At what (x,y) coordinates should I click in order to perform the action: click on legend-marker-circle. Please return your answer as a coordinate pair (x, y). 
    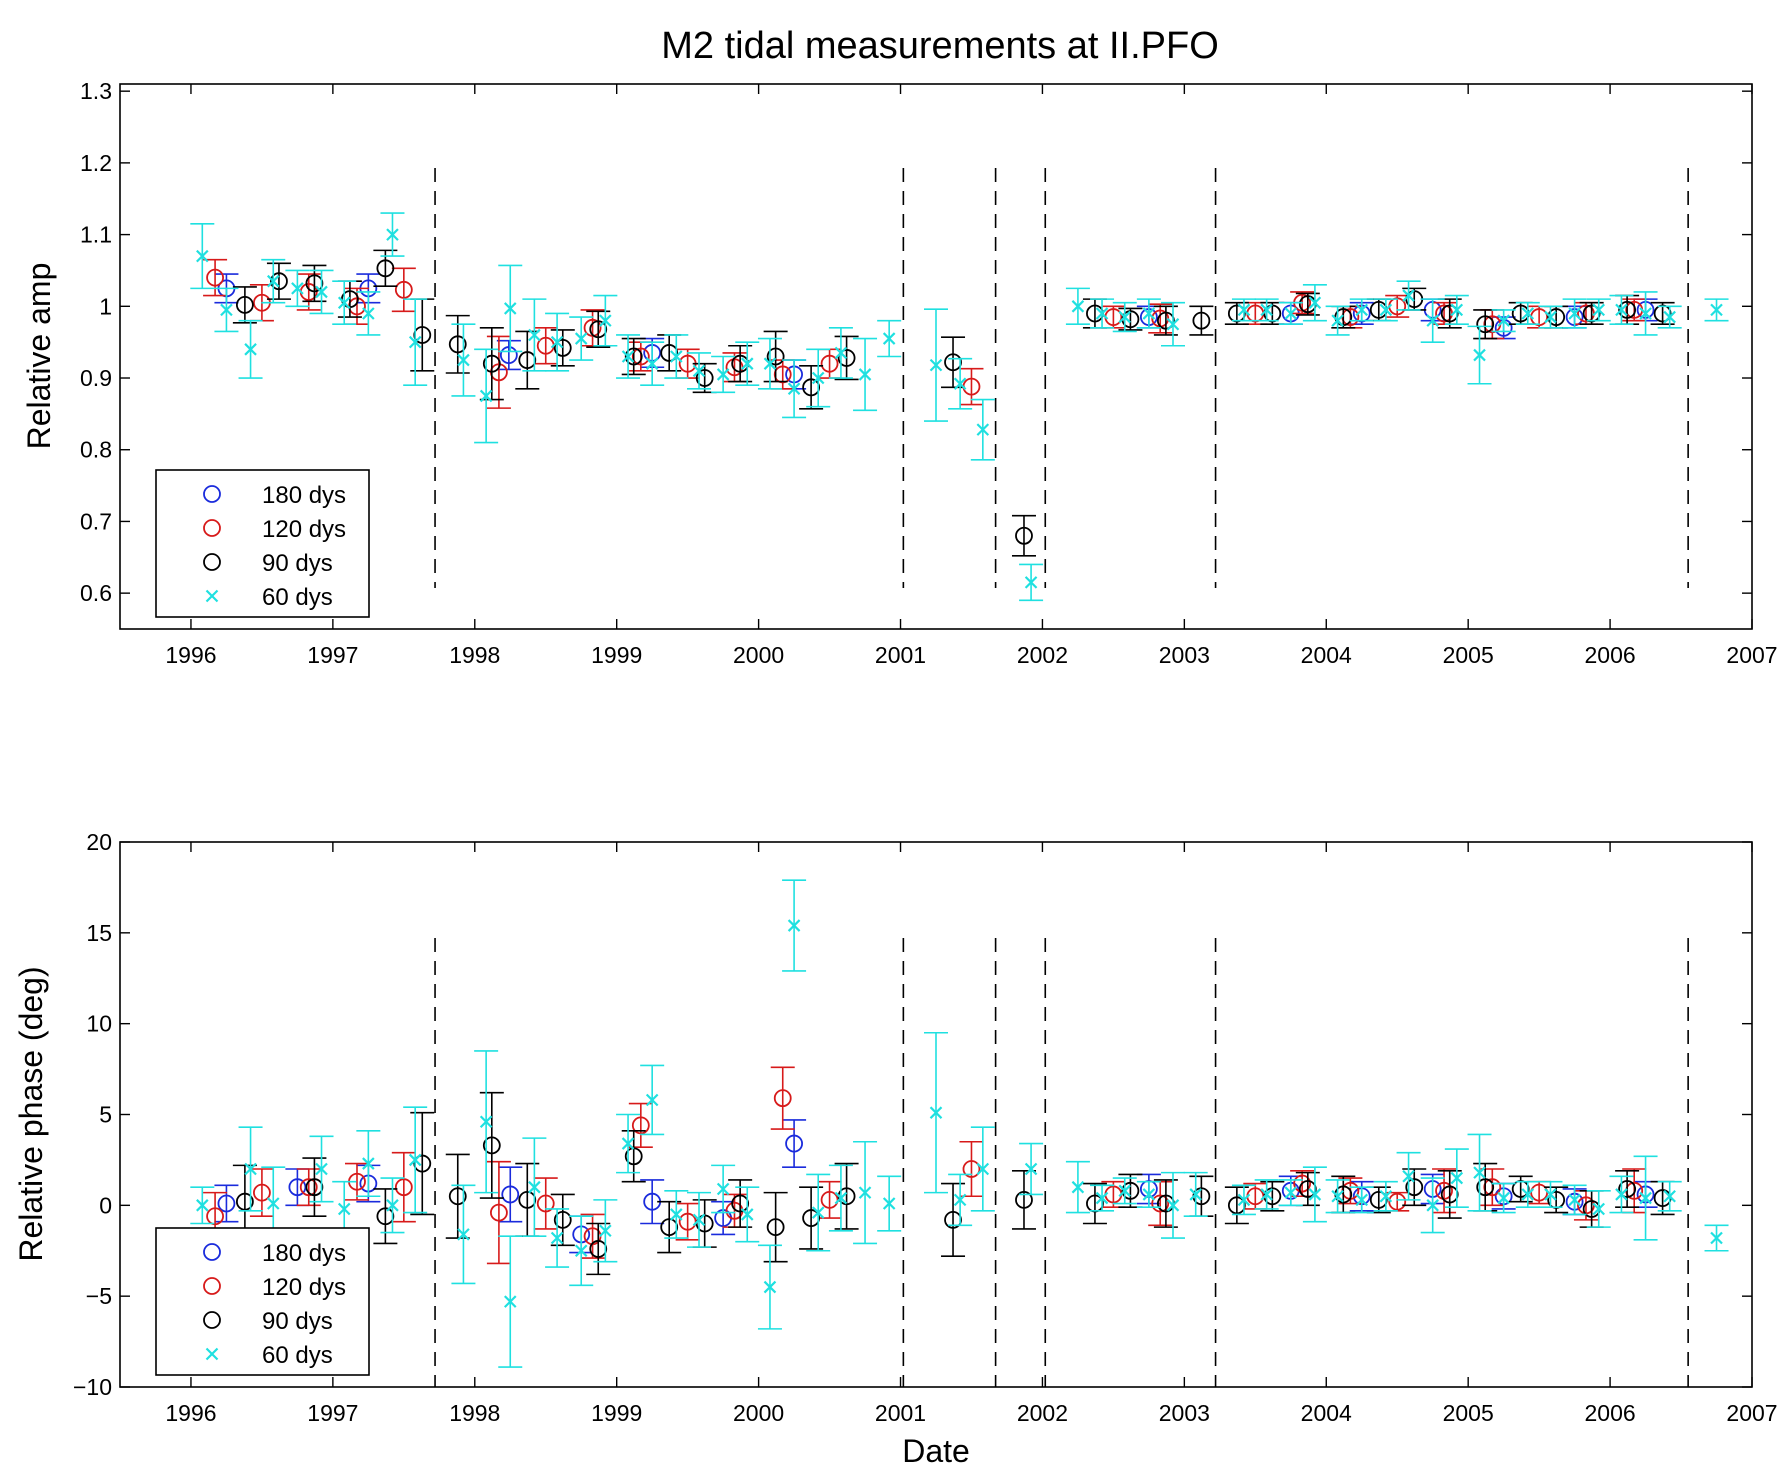
    Looking at the image, I should click on (212, 528).